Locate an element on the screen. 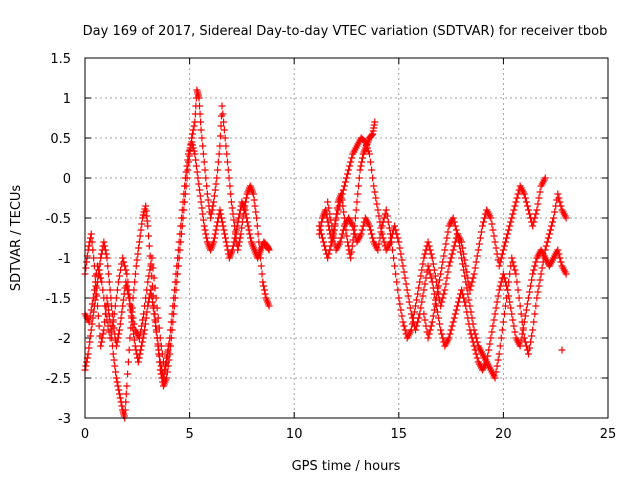 The image size is (640, 480). y-tick-label: -2.5 is located at coordinates (58, 379).